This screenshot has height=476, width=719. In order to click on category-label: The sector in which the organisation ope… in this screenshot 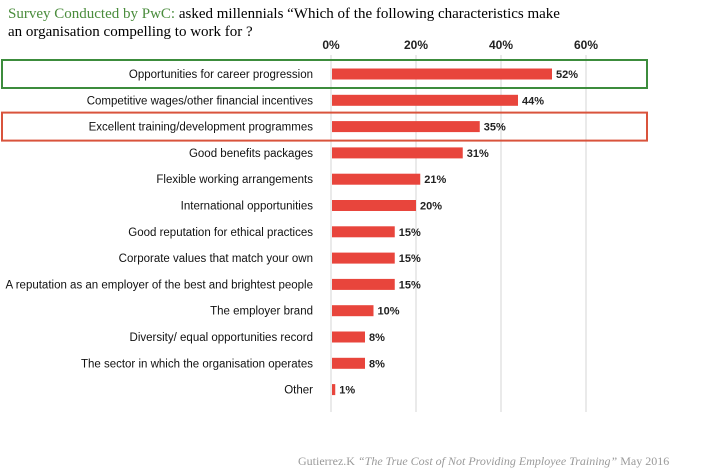, I will do `click(197, 364)`.